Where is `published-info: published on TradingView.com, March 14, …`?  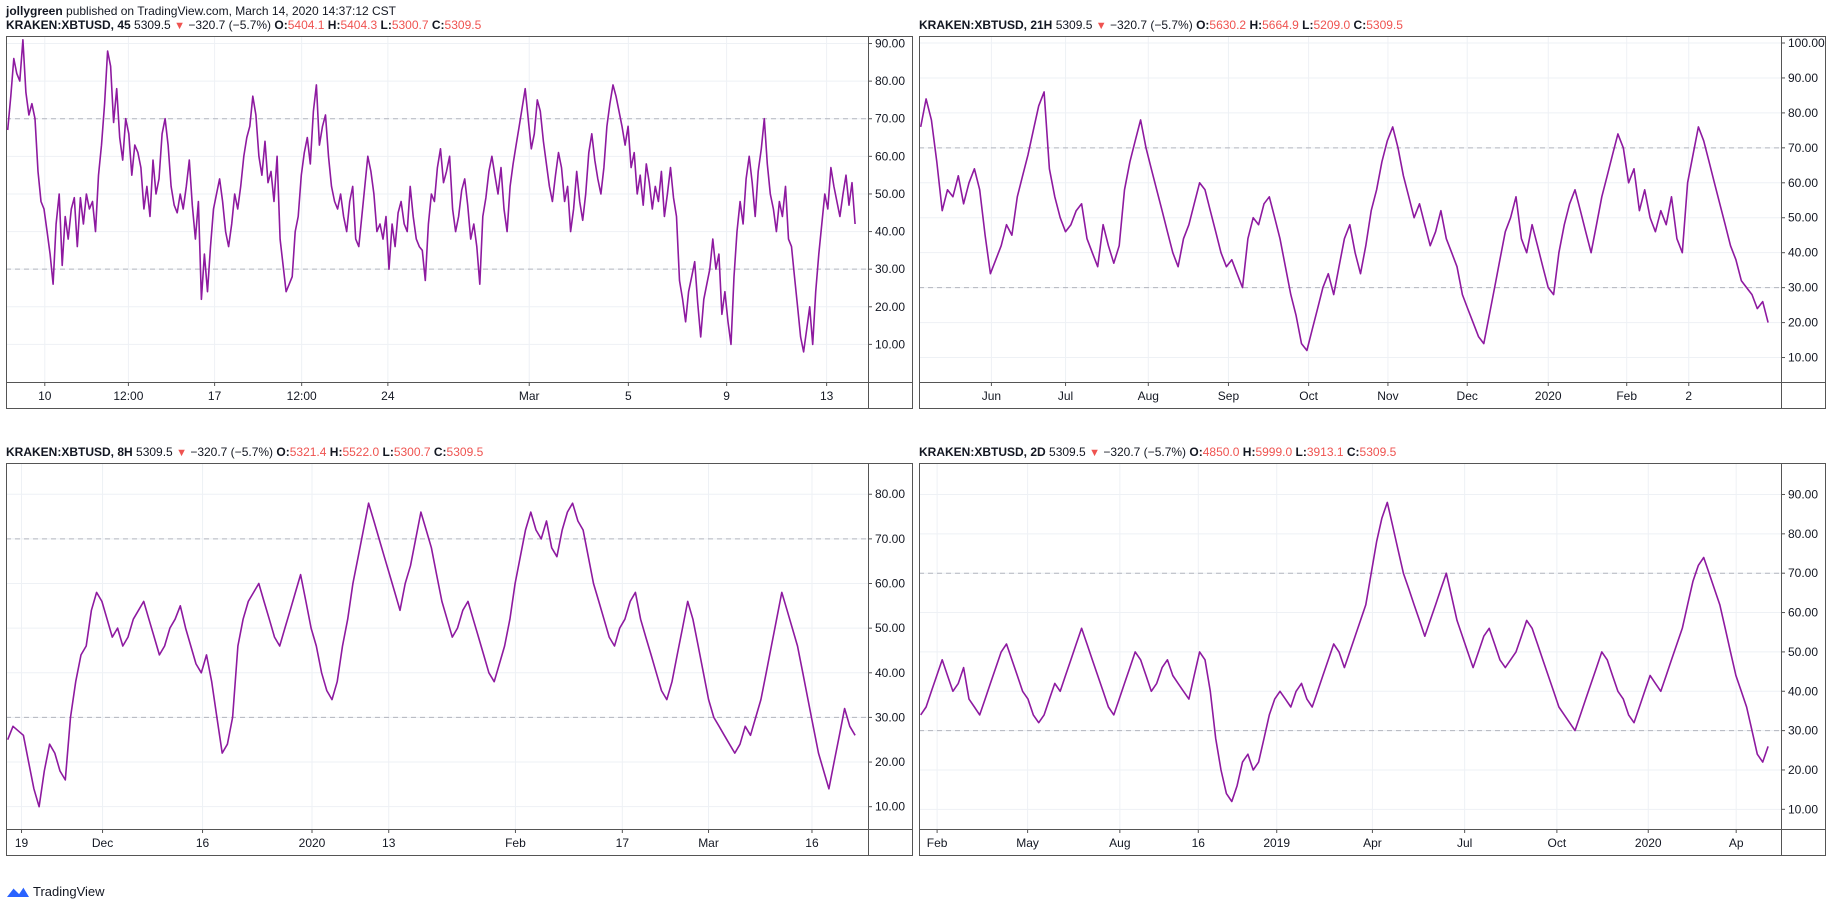 published-info: published on TradingView.com, March 14, … is located at coordinates (231, 11).